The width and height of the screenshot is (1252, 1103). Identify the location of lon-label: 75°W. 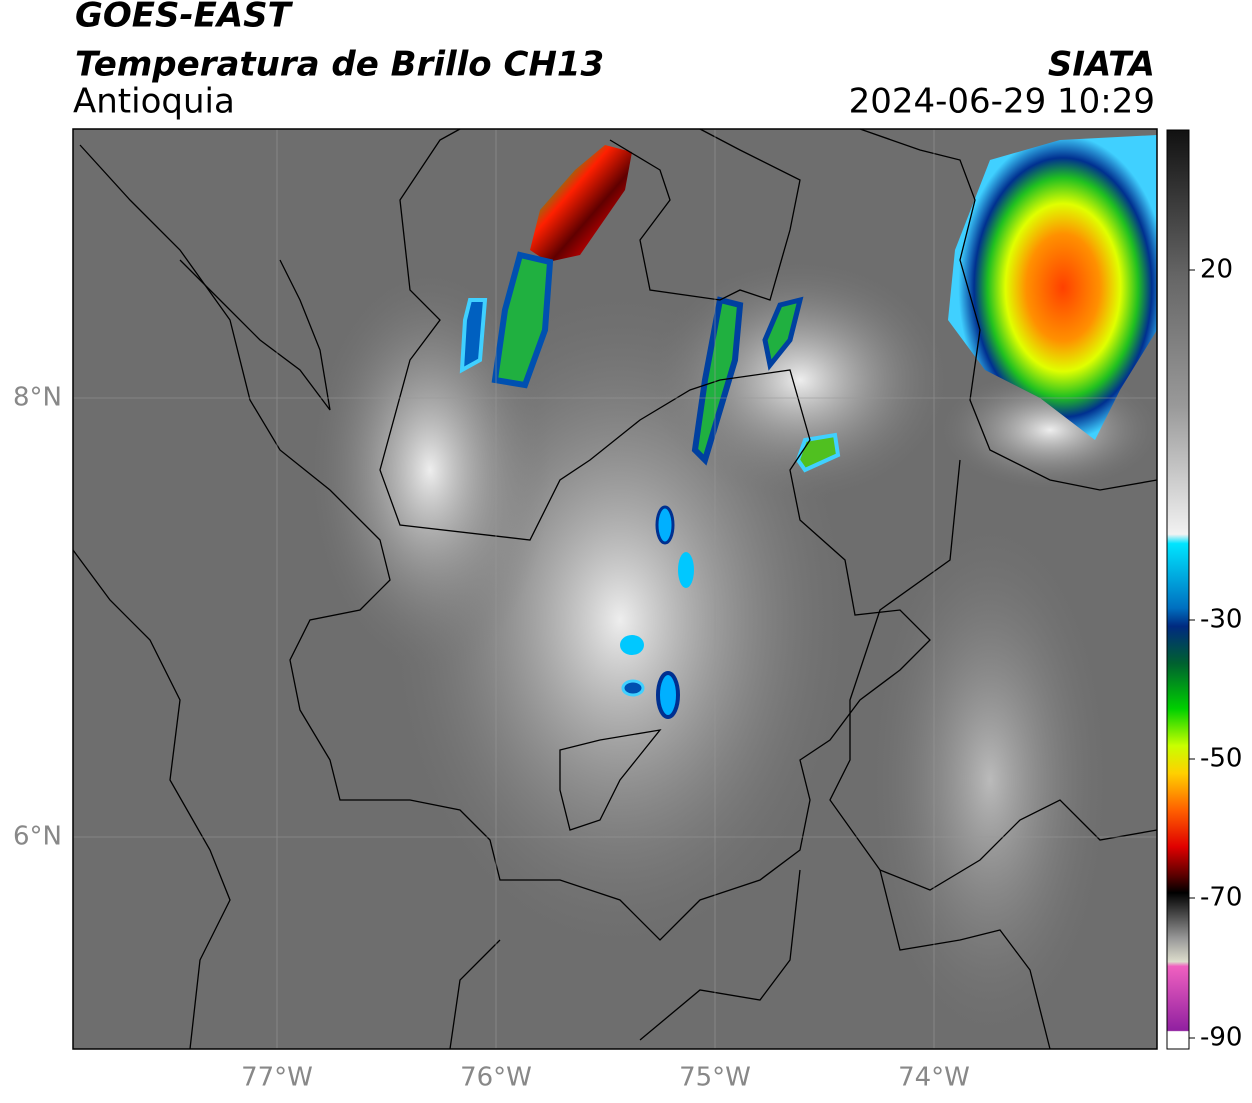
(715, 1078).